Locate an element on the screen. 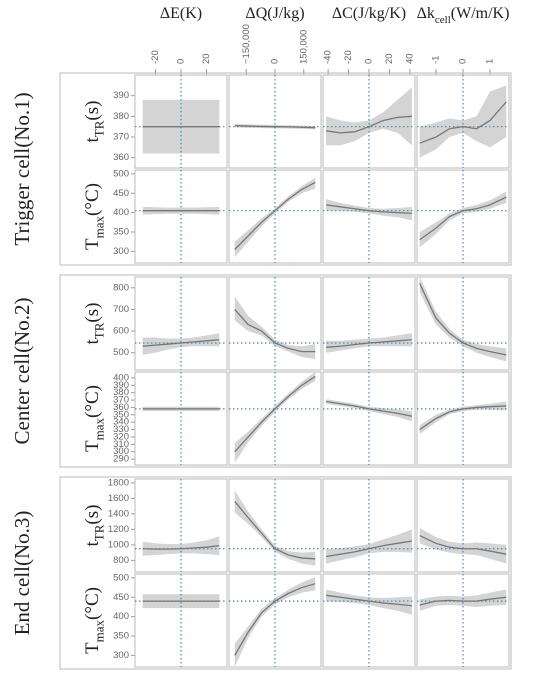 The width and height of the screenshot is (550, 673). x-tick-label: 1 is located at coordinates (490, 61).